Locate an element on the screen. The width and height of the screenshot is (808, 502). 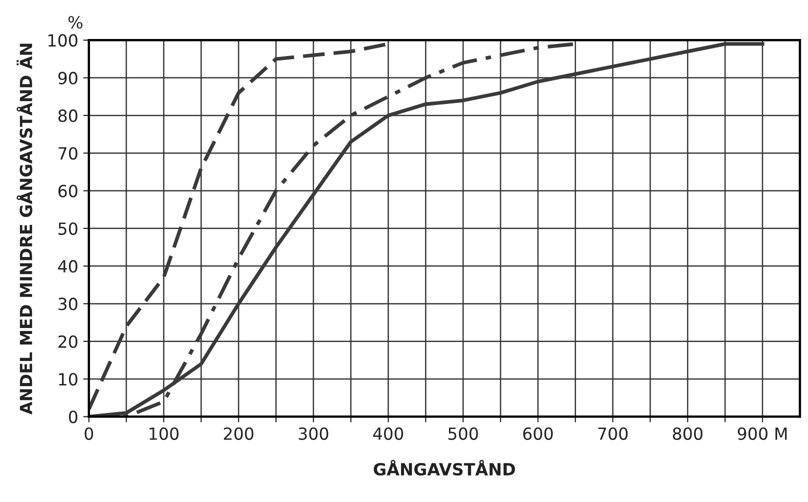
x-tick-label: 800 is located at coordinates (687, 433).